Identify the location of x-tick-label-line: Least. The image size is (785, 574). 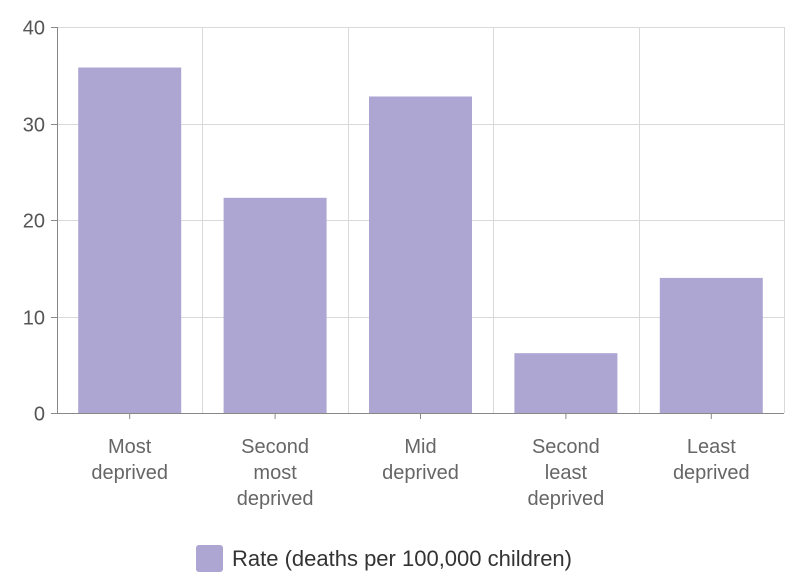
(711, 447).